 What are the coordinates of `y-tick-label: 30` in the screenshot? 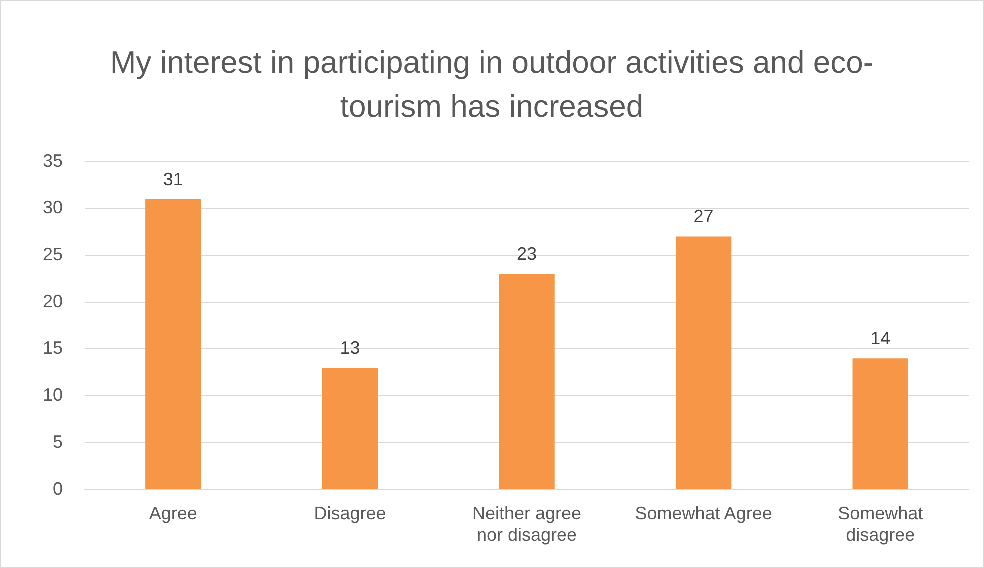 It's located at (53, 208).